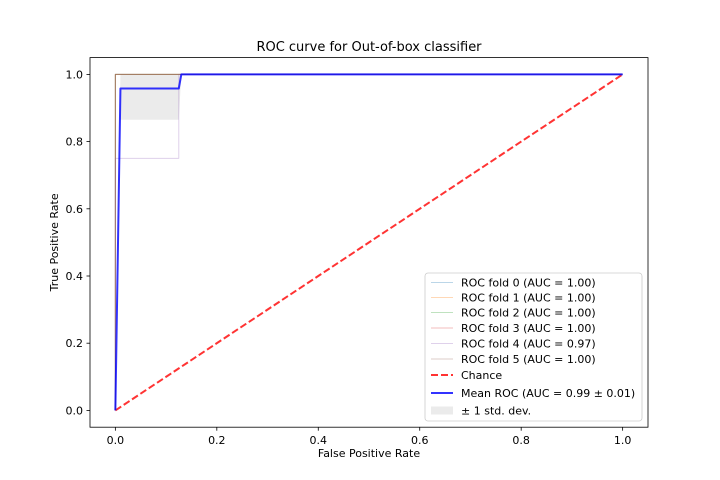 The image size is (720, 480). I want to click on legend-label: ROC fold 4 (AUC = 0.97), so click(528, 344).